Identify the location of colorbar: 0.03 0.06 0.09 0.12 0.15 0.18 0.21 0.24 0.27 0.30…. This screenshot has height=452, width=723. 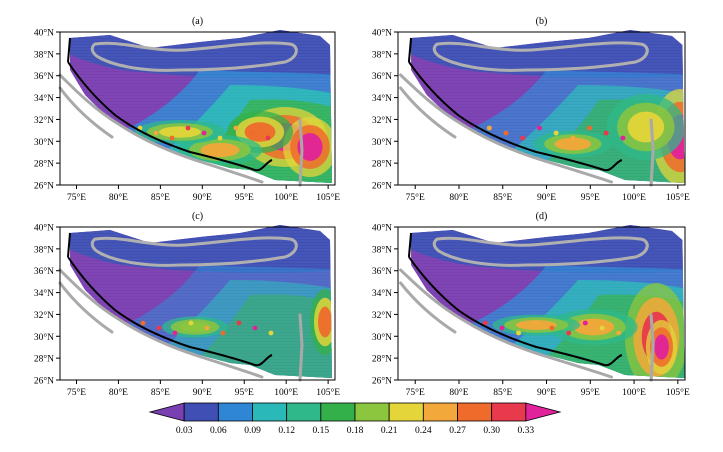
(355, 419).